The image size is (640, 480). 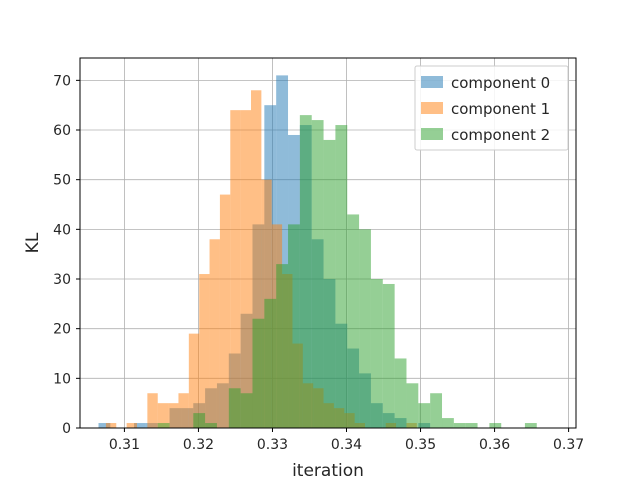 I want to click on y-tick-label-6: 60, so click(x=62, y=131).